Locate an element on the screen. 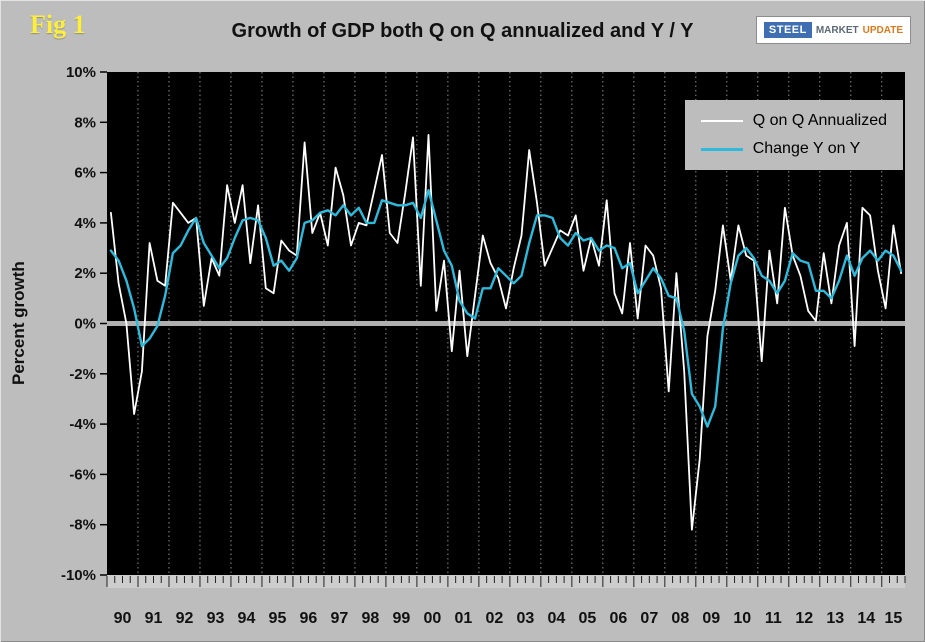 This screenshot has height=642, width=925. legend-label-yoy: Change Y on Y is located at coordinates (806, 148).